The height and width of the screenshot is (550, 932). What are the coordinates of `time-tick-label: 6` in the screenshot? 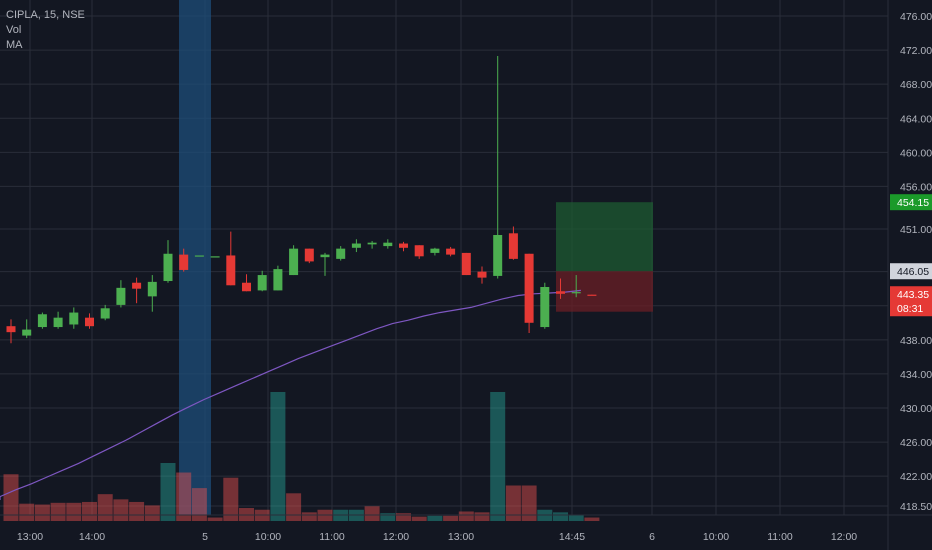 It's located at (652, 537).